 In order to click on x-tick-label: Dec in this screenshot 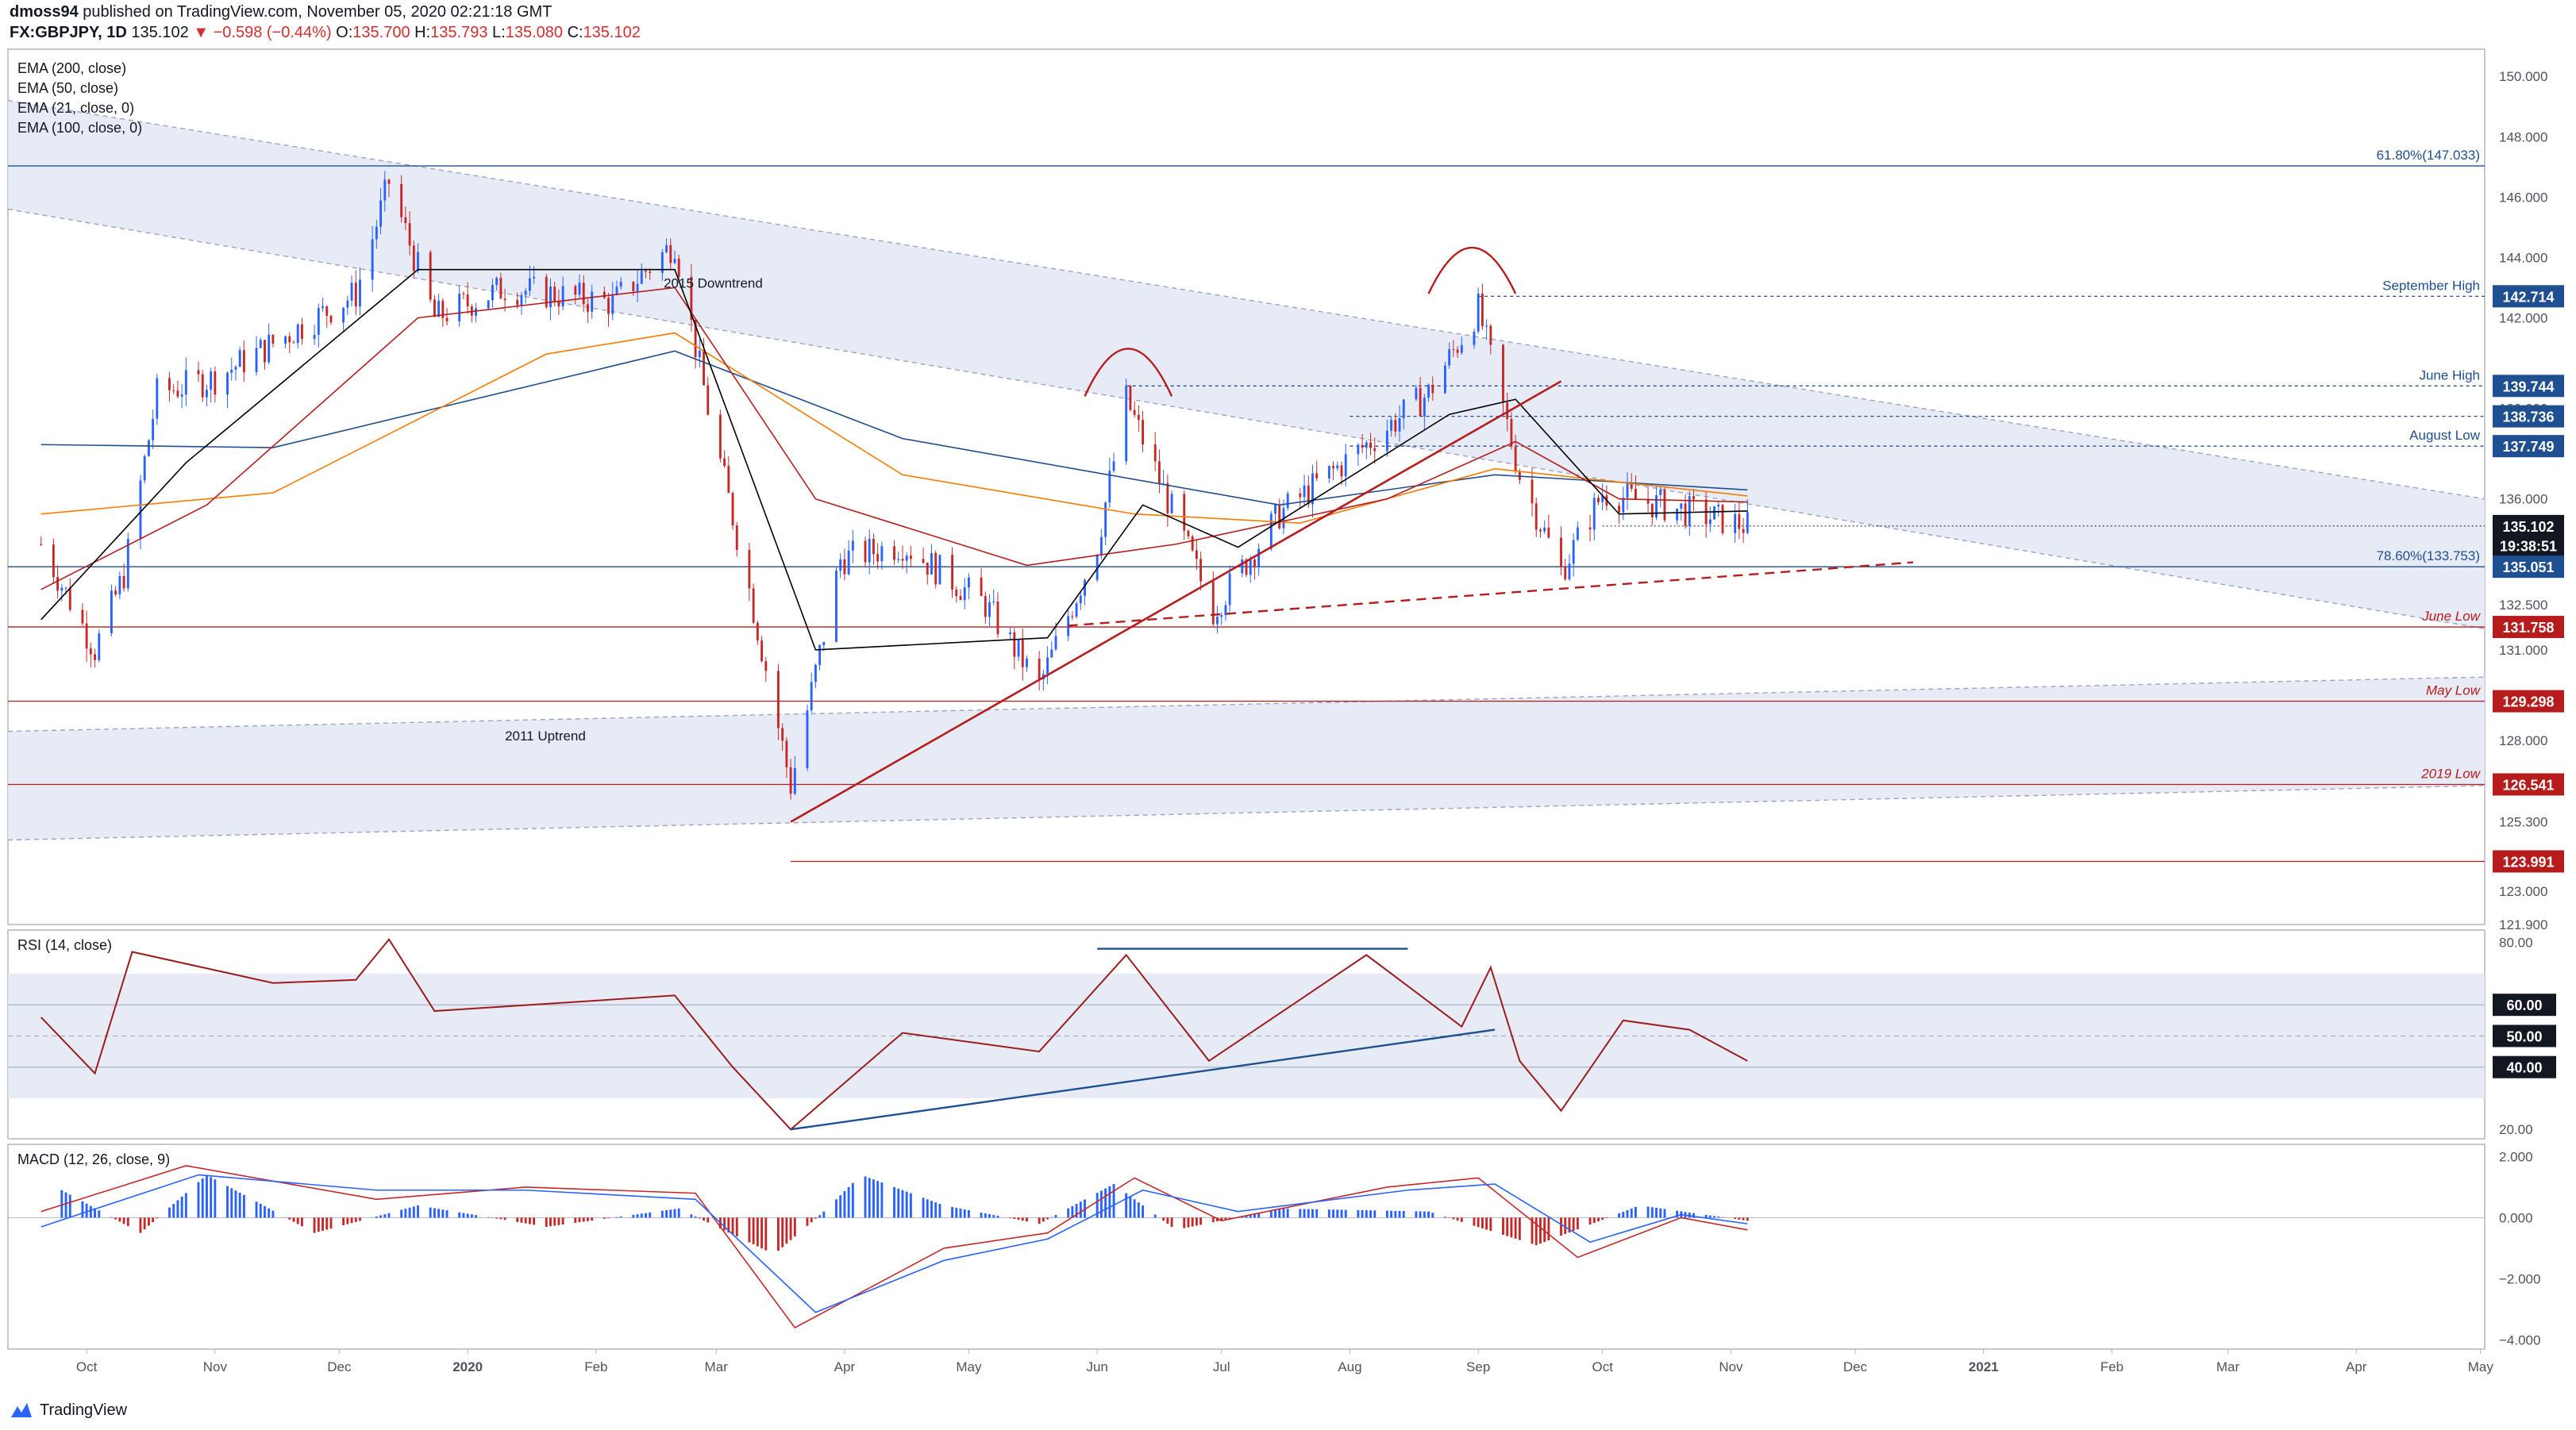, I will do `click(1855, 1366)`.